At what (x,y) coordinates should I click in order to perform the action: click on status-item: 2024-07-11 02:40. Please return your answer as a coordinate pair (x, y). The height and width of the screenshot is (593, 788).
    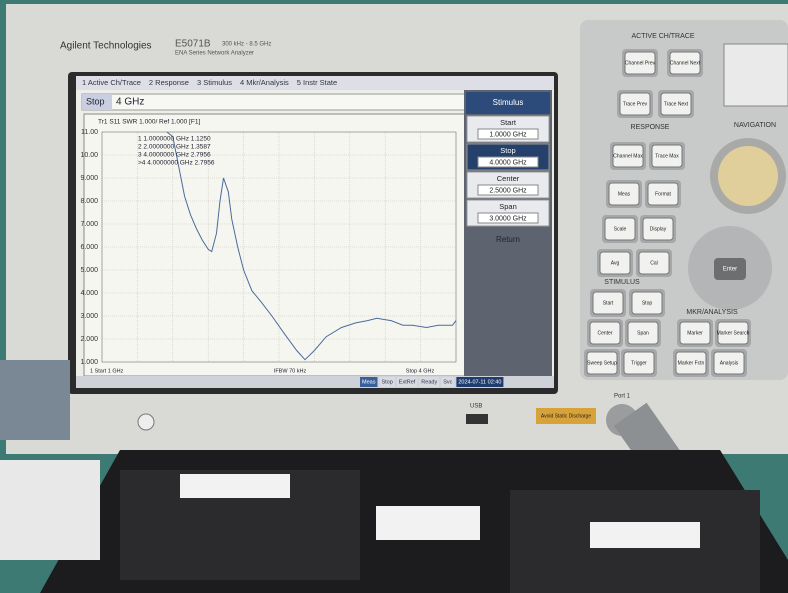
    Looking at the image, I should click on (479, 382).